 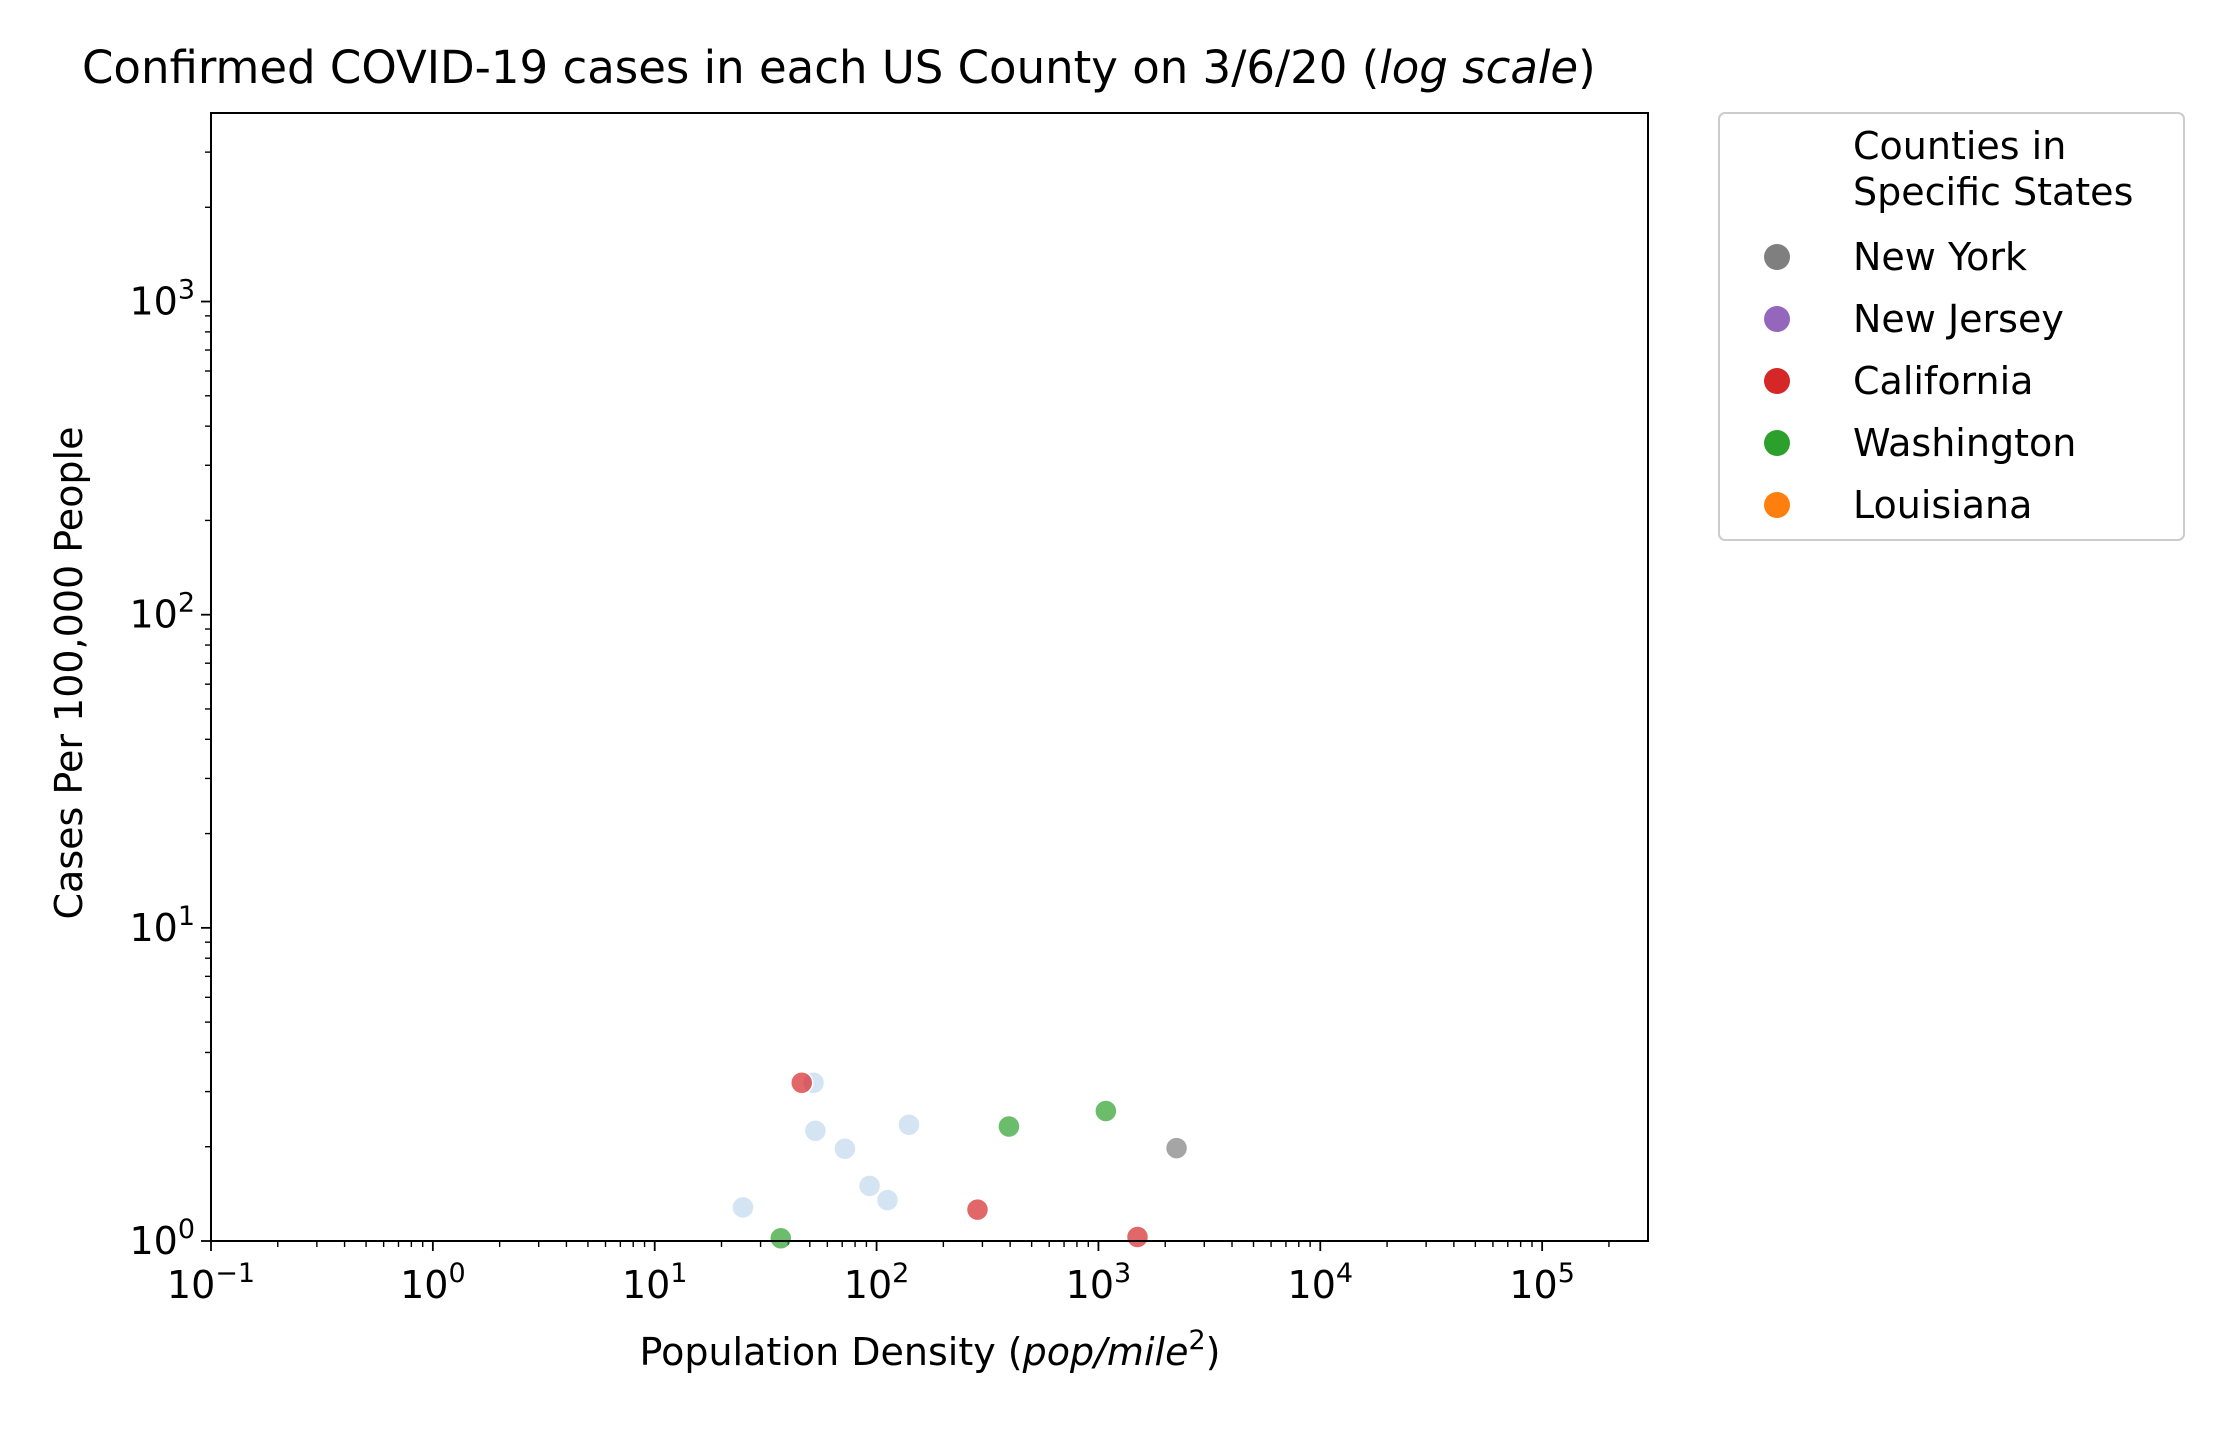 I want to click on legend-entry-label: New York, so click(x=1940, y=257).